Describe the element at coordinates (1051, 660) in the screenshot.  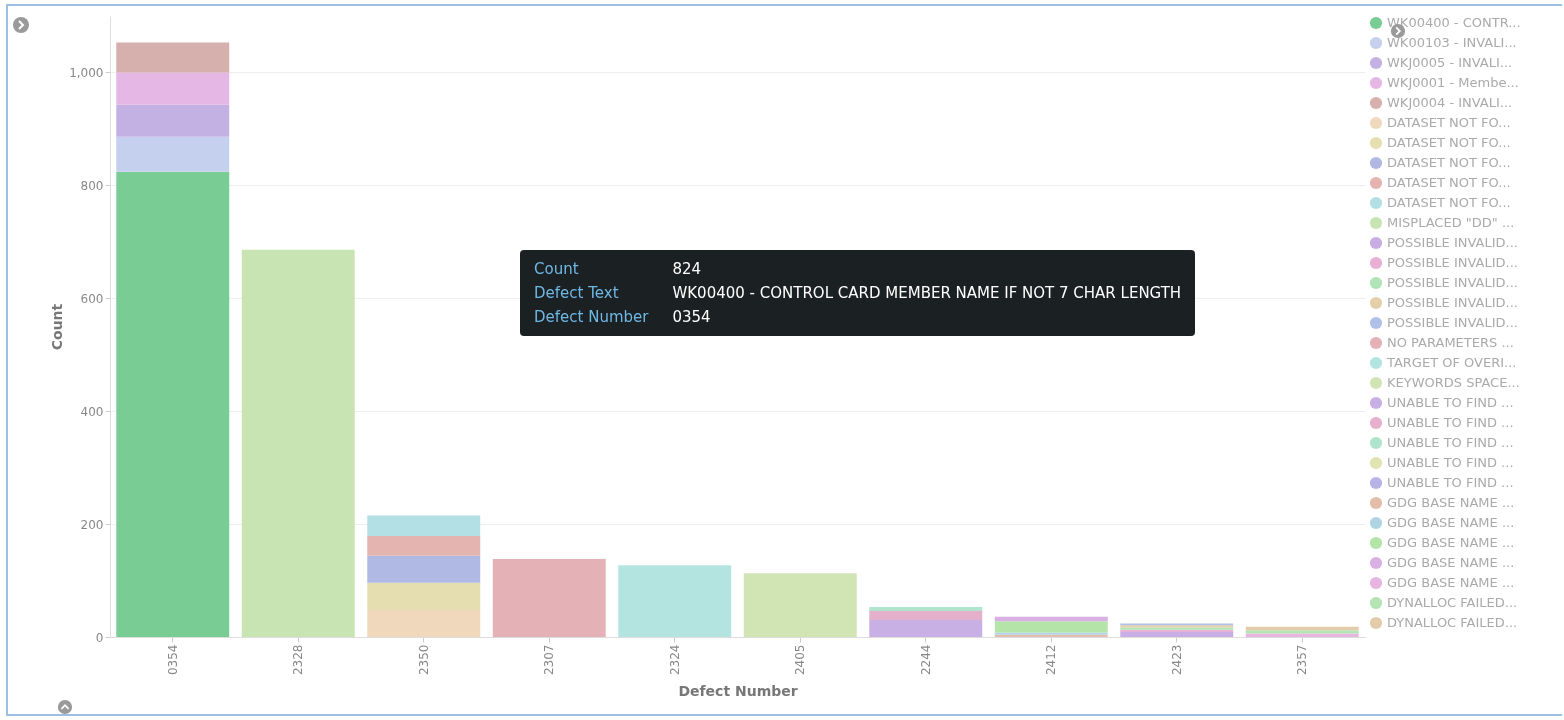
I see `x-tick-label: 2412` at that location.